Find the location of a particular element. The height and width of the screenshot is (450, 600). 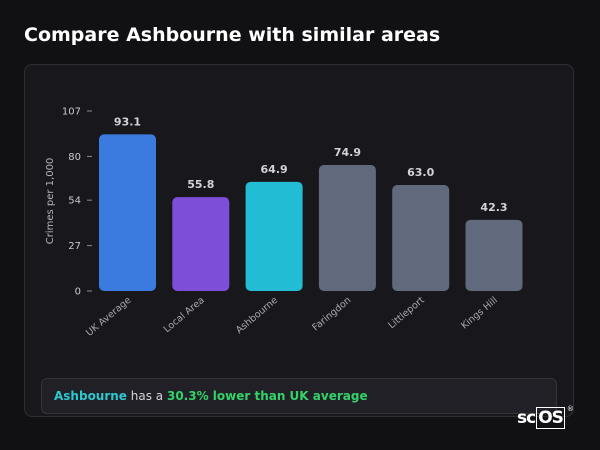

x-tick-label: Faringdon is located at coordinates (331, 314).